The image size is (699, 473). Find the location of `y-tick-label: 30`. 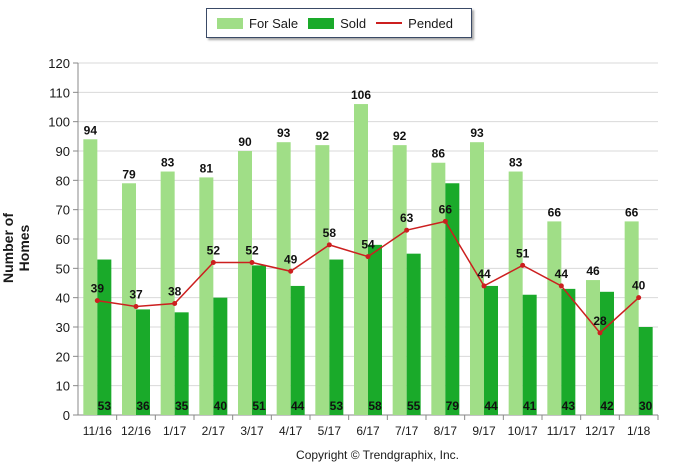

y-tick-label: 30 is located at coordinates (63, 327).